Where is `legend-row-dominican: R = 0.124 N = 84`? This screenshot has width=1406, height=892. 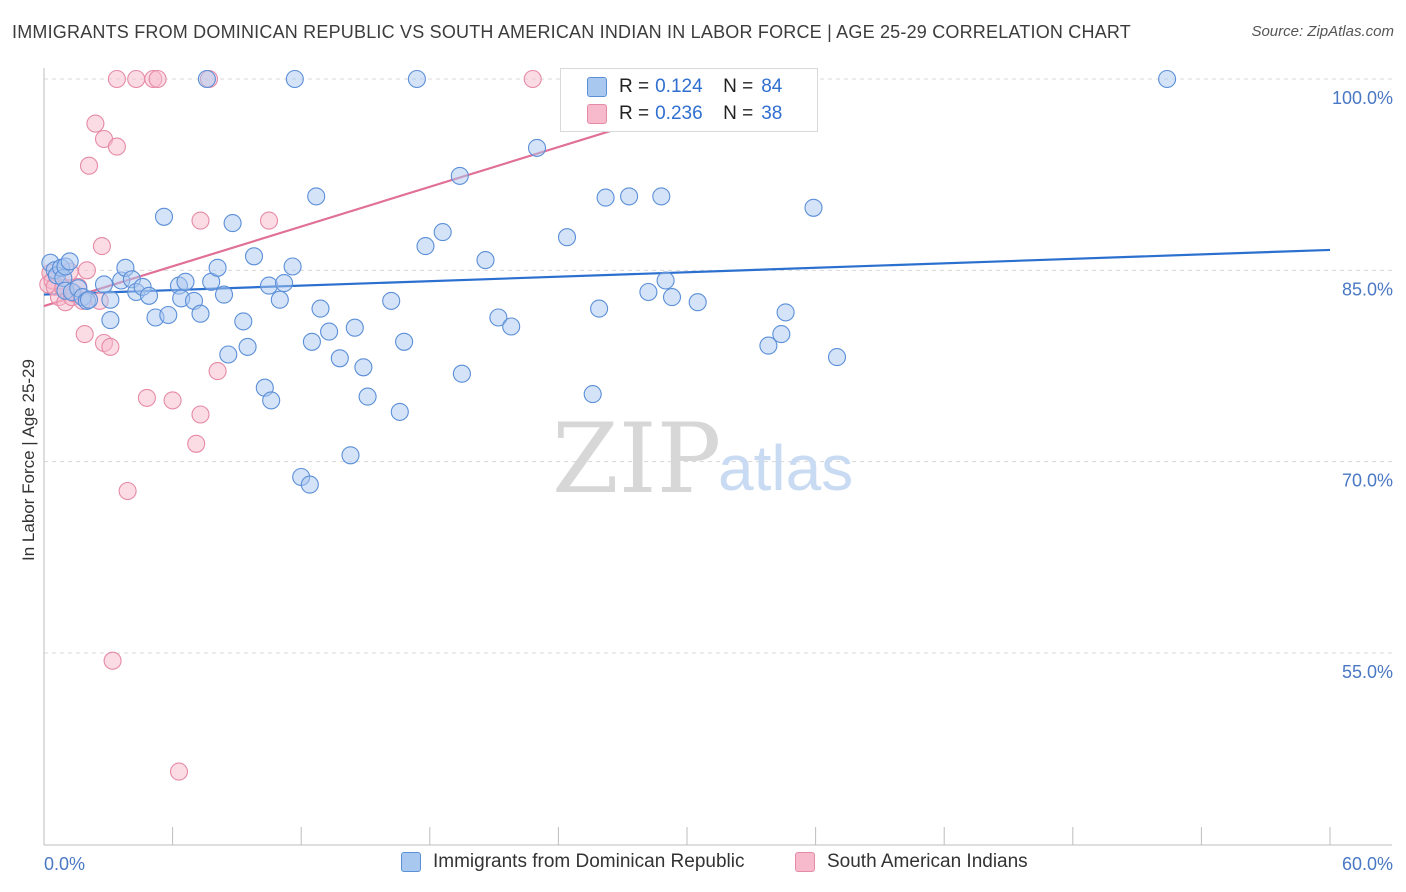
legend-row-dominican: R = 0.124 N = 84 is located at coordinates (684, 87).